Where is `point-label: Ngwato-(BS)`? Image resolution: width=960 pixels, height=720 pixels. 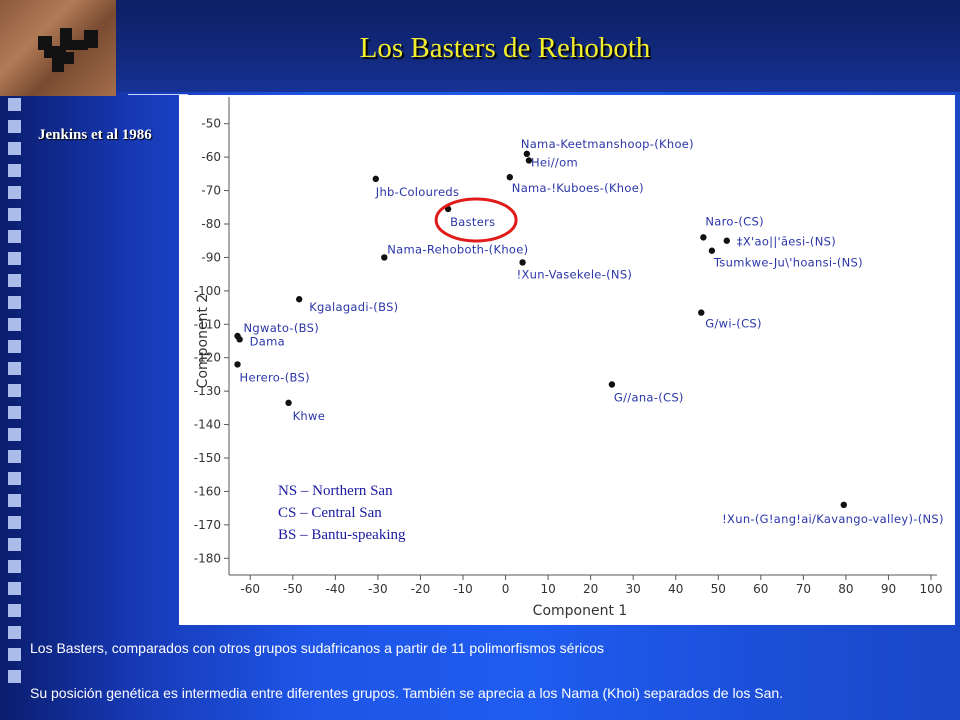
point-label: Ngwato-(BS) is located at coordinates (282, 328).